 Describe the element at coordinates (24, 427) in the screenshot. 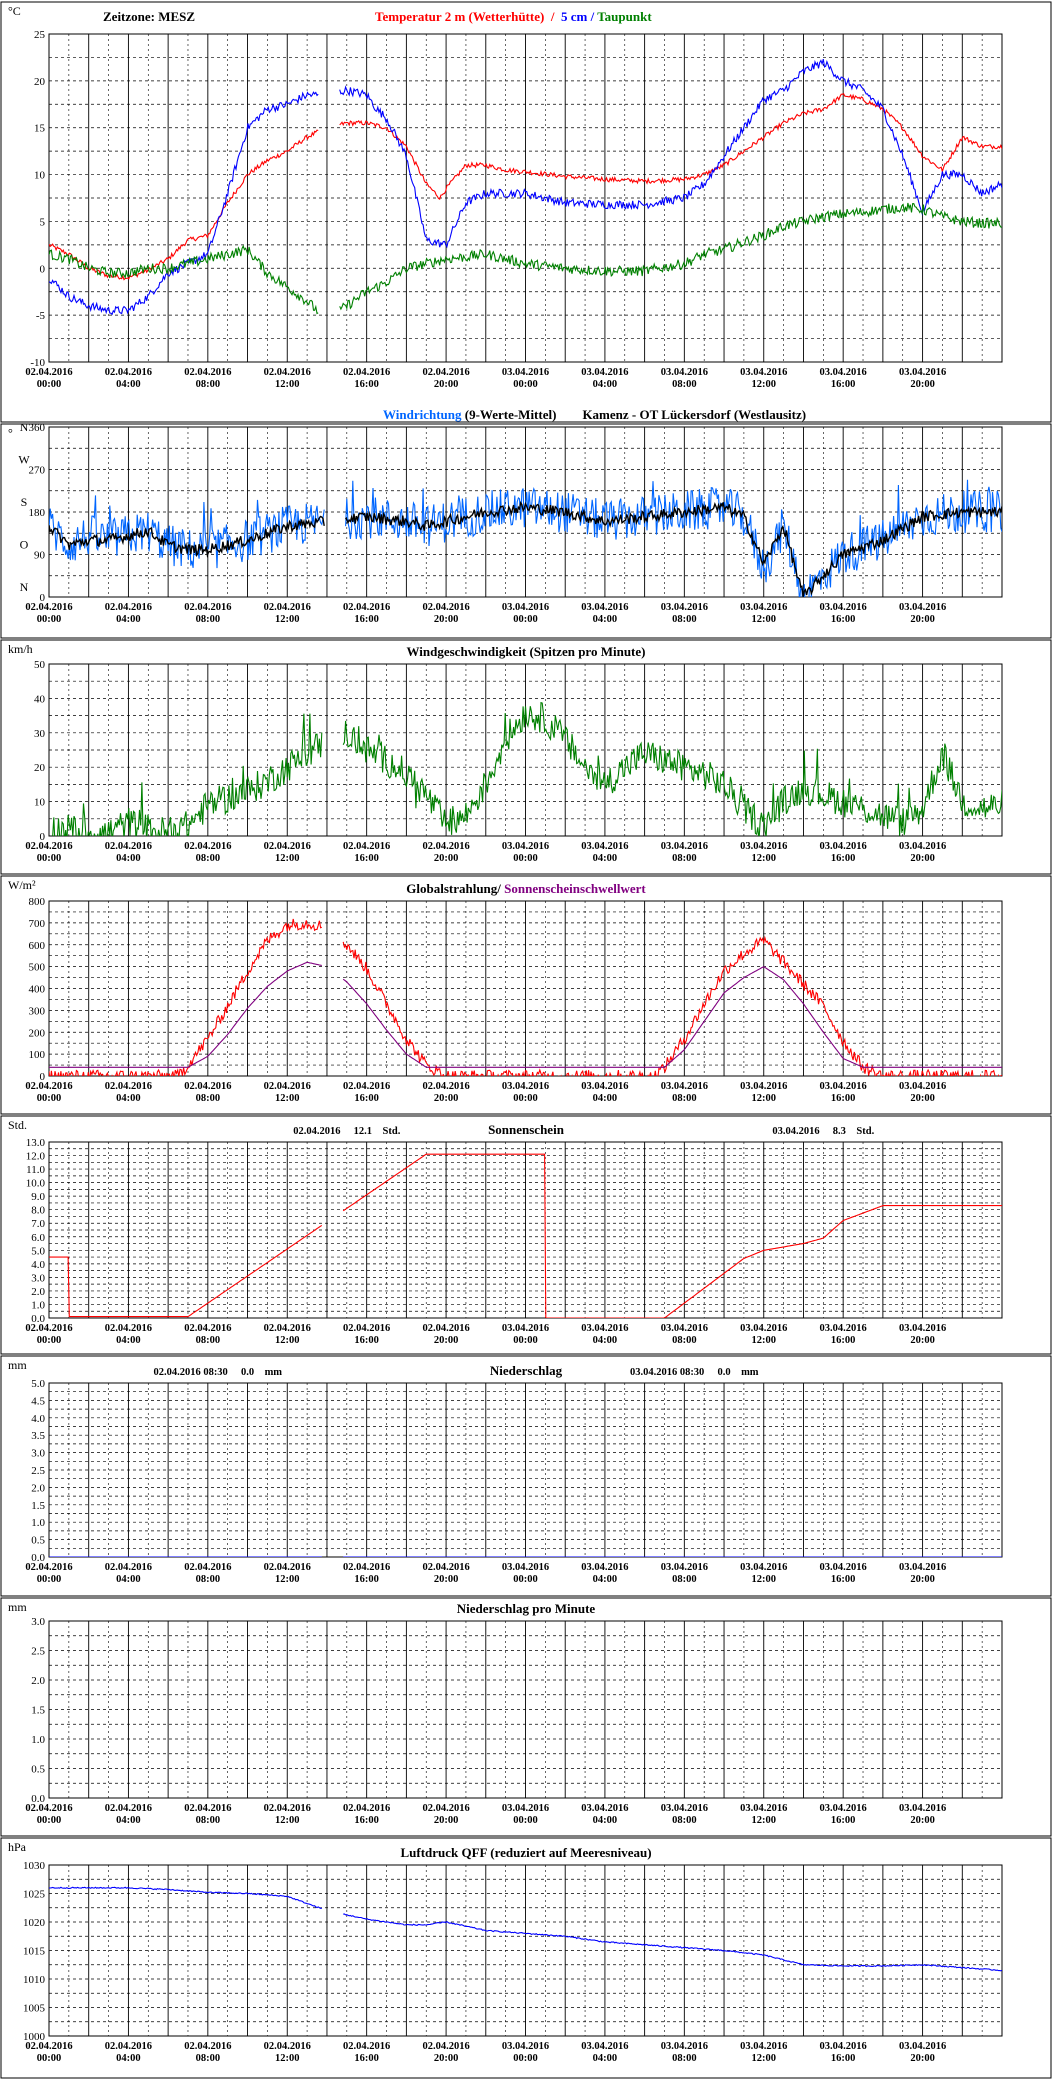

I see `compass-label: N` at that location.